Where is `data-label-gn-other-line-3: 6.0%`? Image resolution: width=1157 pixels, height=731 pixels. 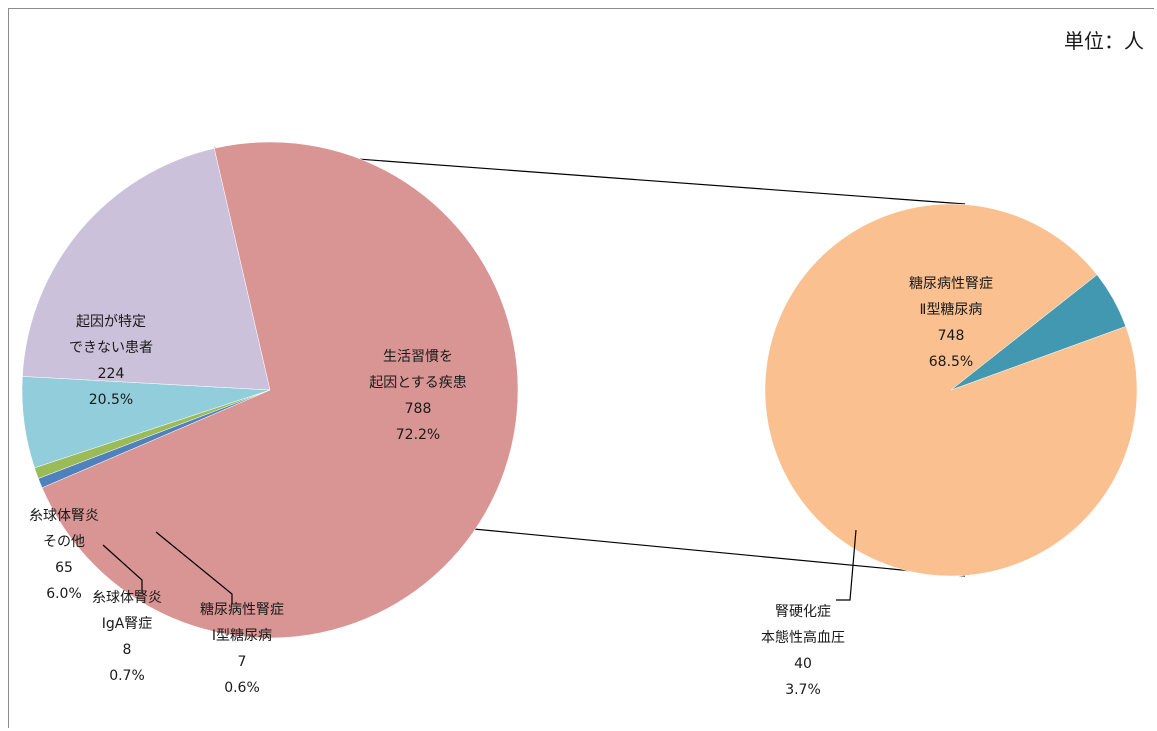 data-label-gn-other-line-3: 6.0% is located at coordinates (64, 594).